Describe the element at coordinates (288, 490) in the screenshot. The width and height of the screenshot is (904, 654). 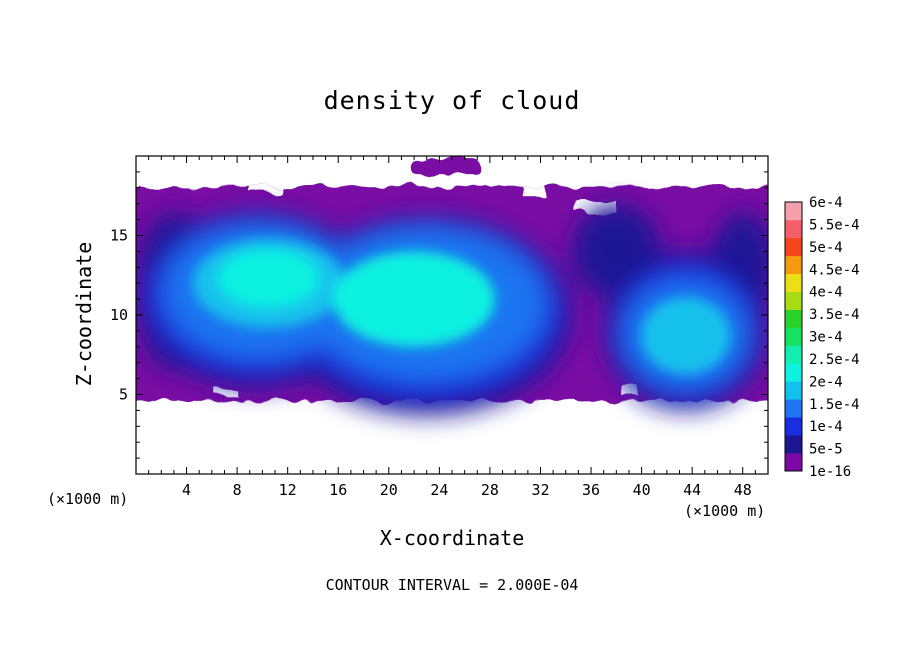
I see `x-tick-label: 12` at that location.